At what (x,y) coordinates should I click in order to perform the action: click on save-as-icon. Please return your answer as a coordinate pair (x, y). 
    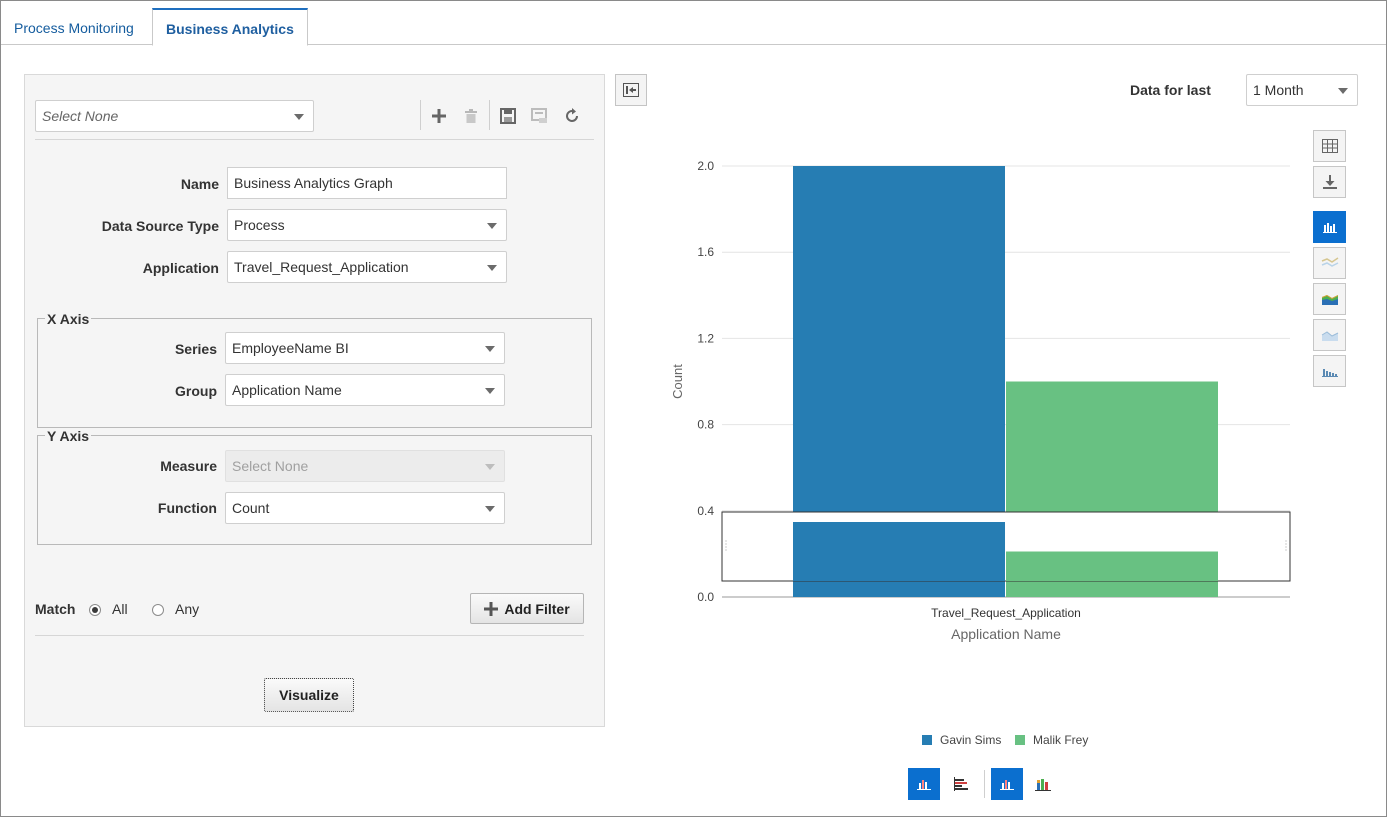
    Looking at the image, I should click on (540, 116).